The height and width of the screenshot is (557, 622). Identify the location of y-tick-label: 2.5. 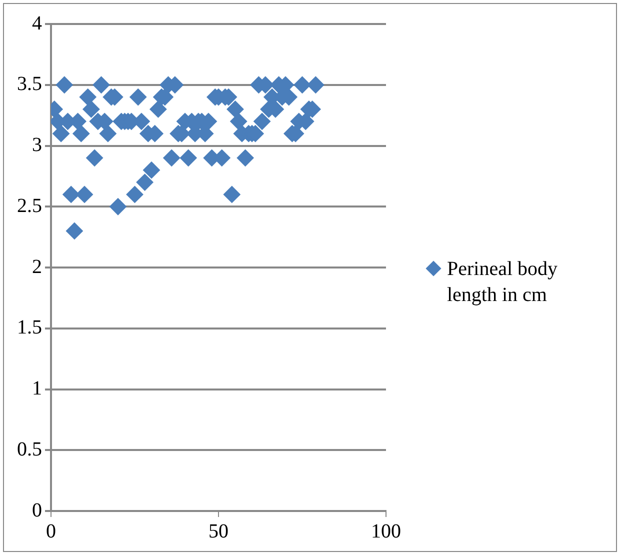
(29, 205).